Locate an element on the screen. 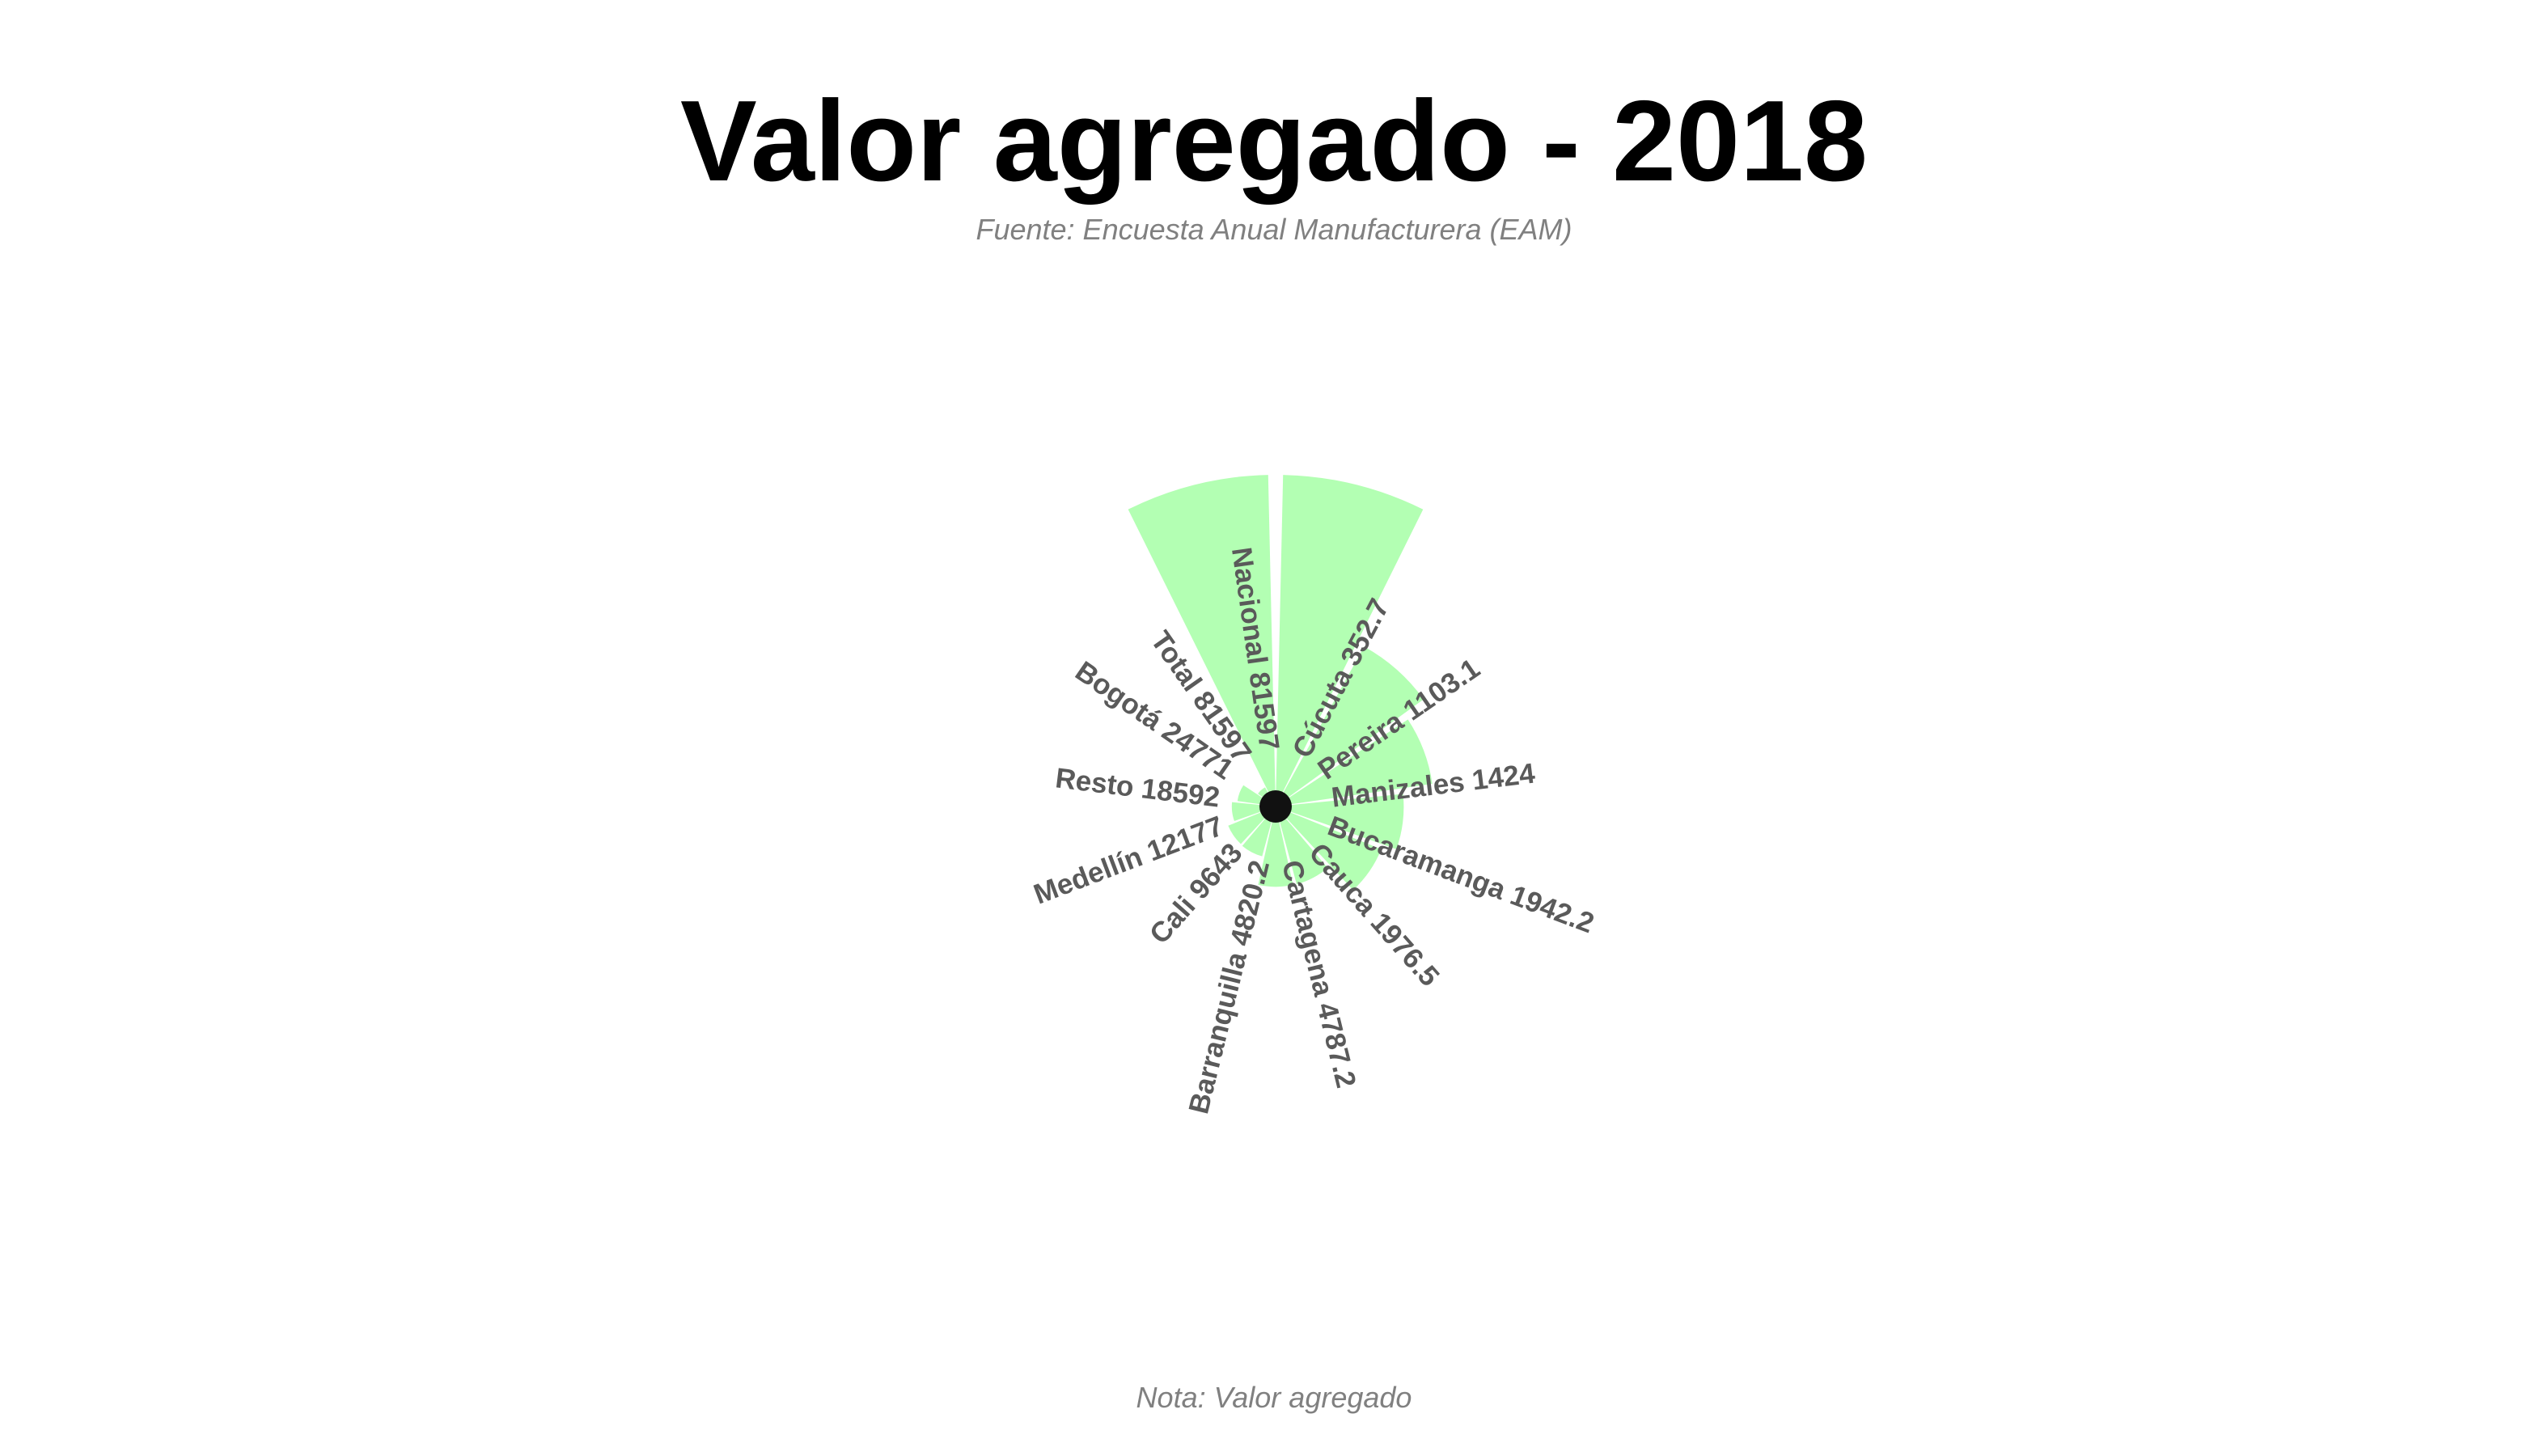 The image size is (2548, 1456). chart-caption: Nota: Valor agregado is located at coordinates (1274, 1397).